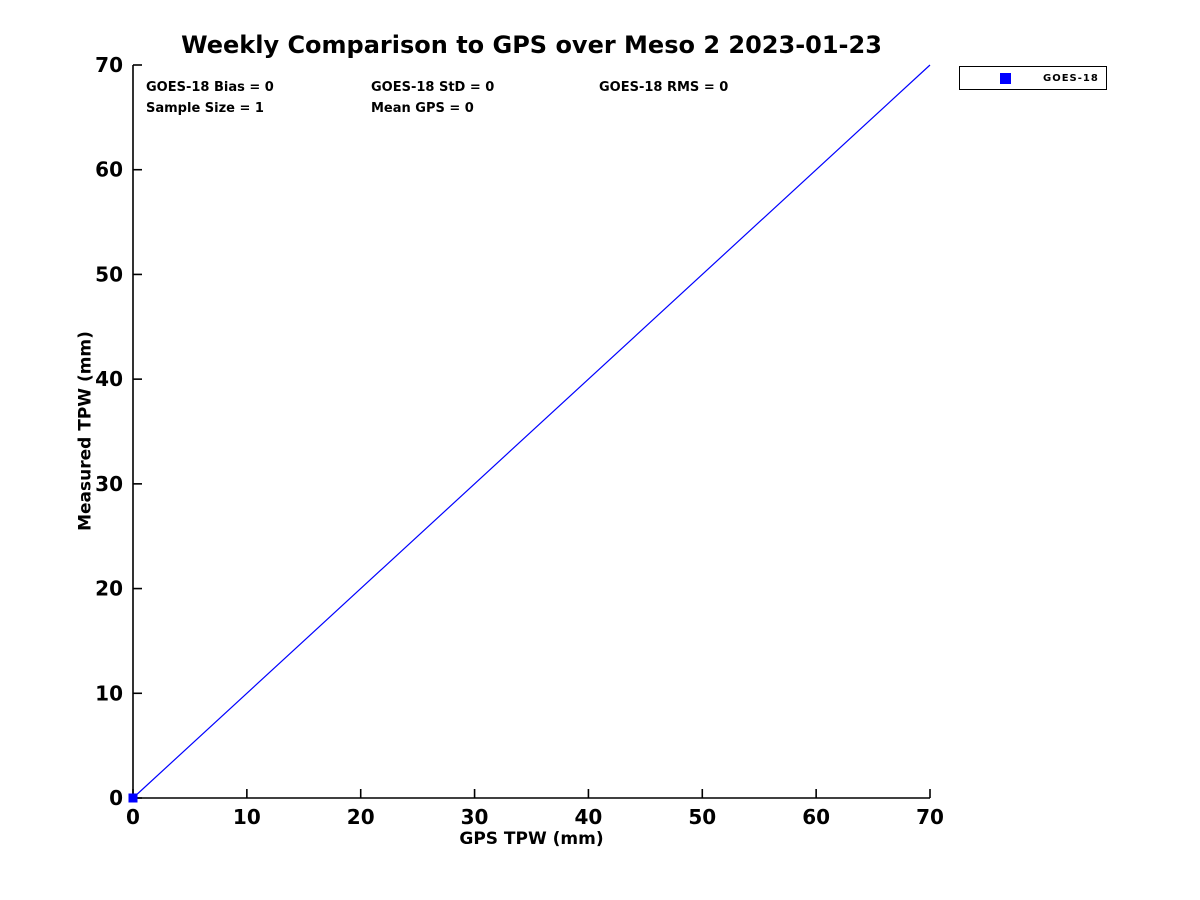  I want to click on x-tick-label: 70, so click(930, 817).